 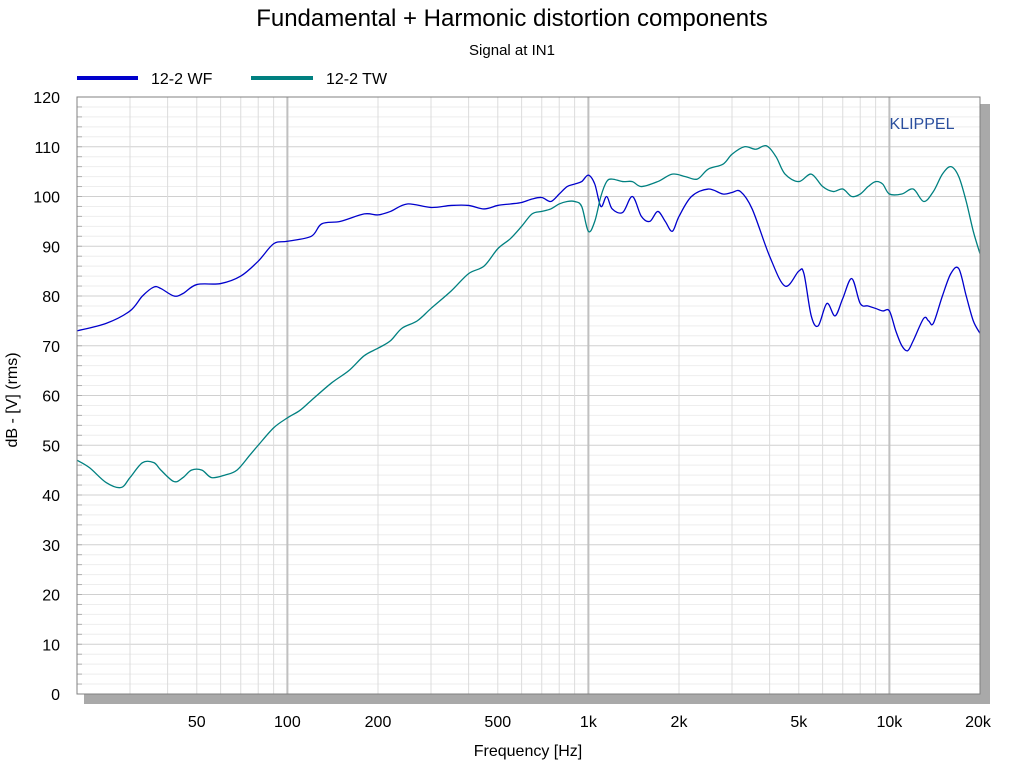 What do you see at coordinates (287, 722) in the screenshot?
I see `x-tick-label: 100` at bounding box center [287, 722].